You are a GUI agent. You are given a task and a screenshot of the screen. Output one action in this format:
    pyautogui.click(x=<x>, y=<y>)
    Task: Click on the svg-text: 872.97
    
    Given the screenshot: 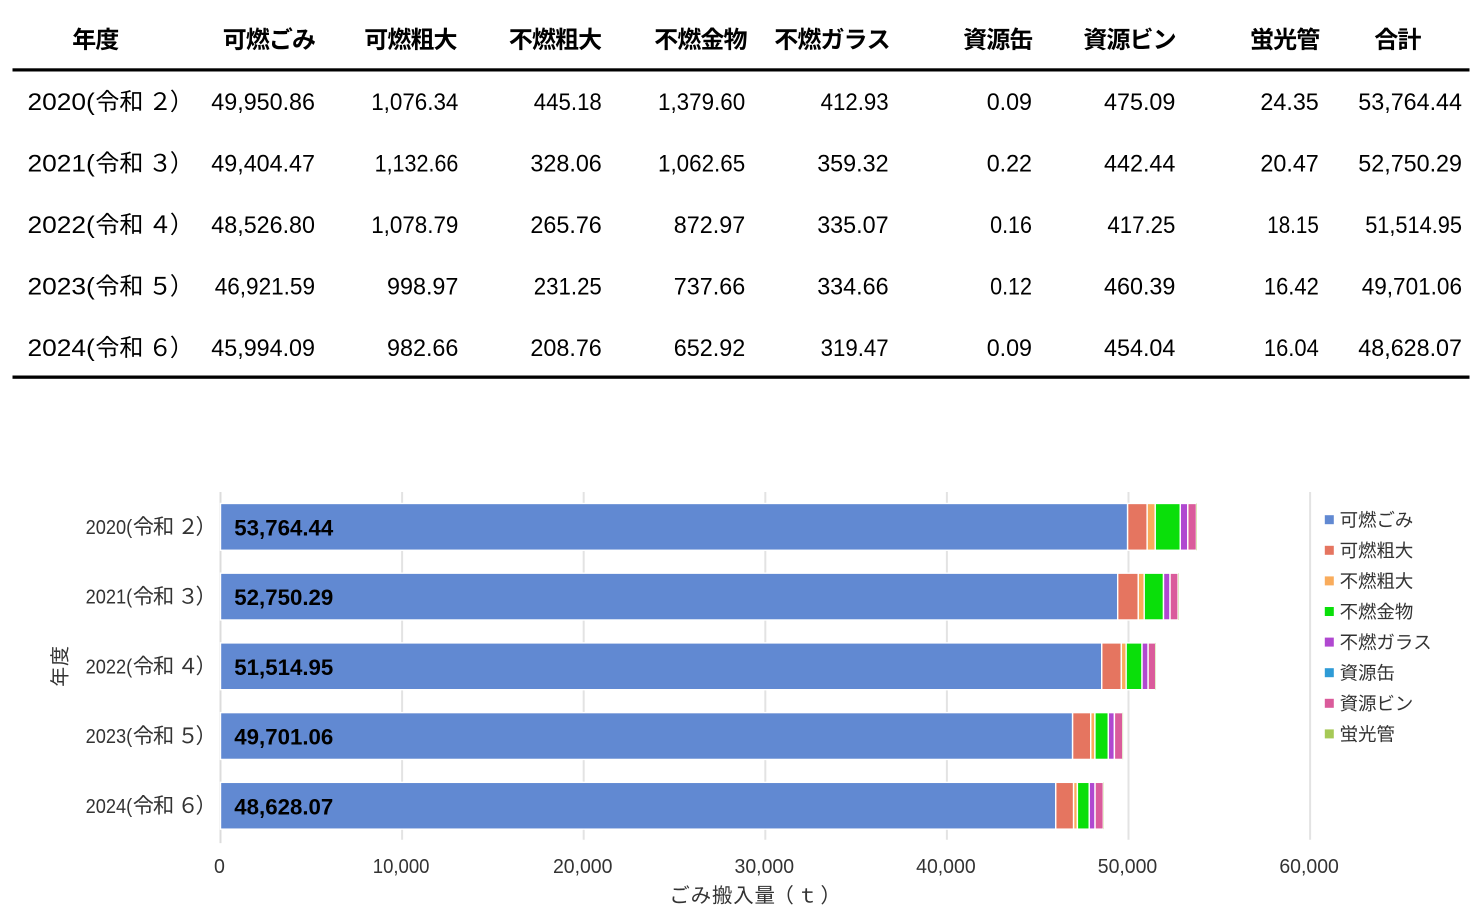 What is the action you would take?
    pyautogui.click(x=709, y=225)
    